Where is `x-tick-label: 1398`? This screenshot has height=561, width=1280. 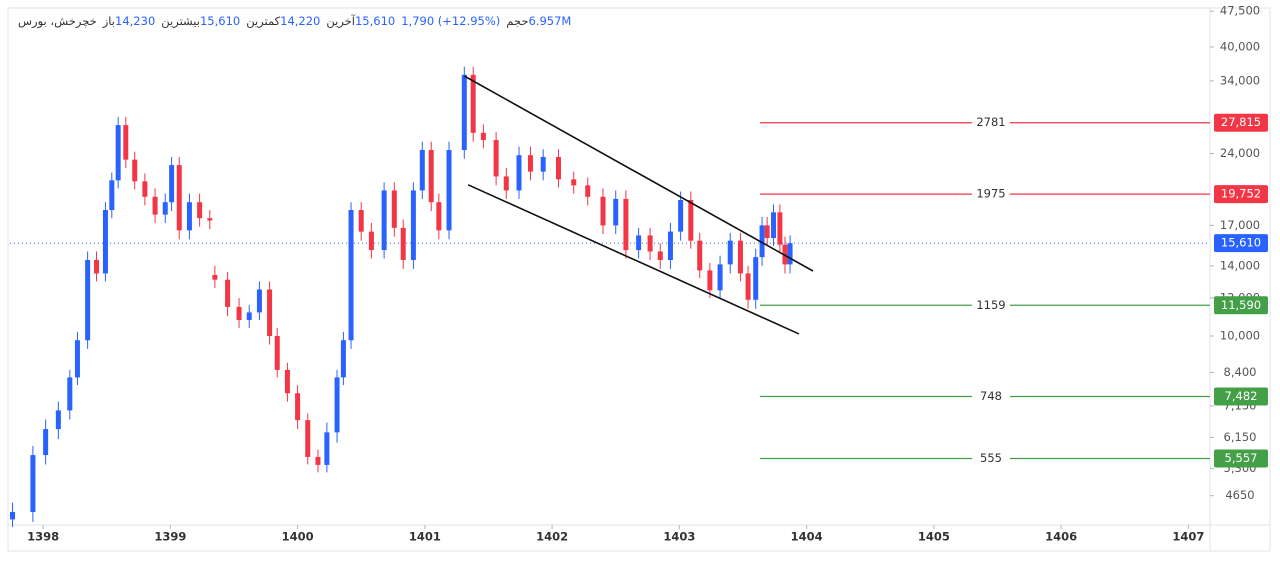
x-tick-label: 1398 is located at coordinates (43, 537).